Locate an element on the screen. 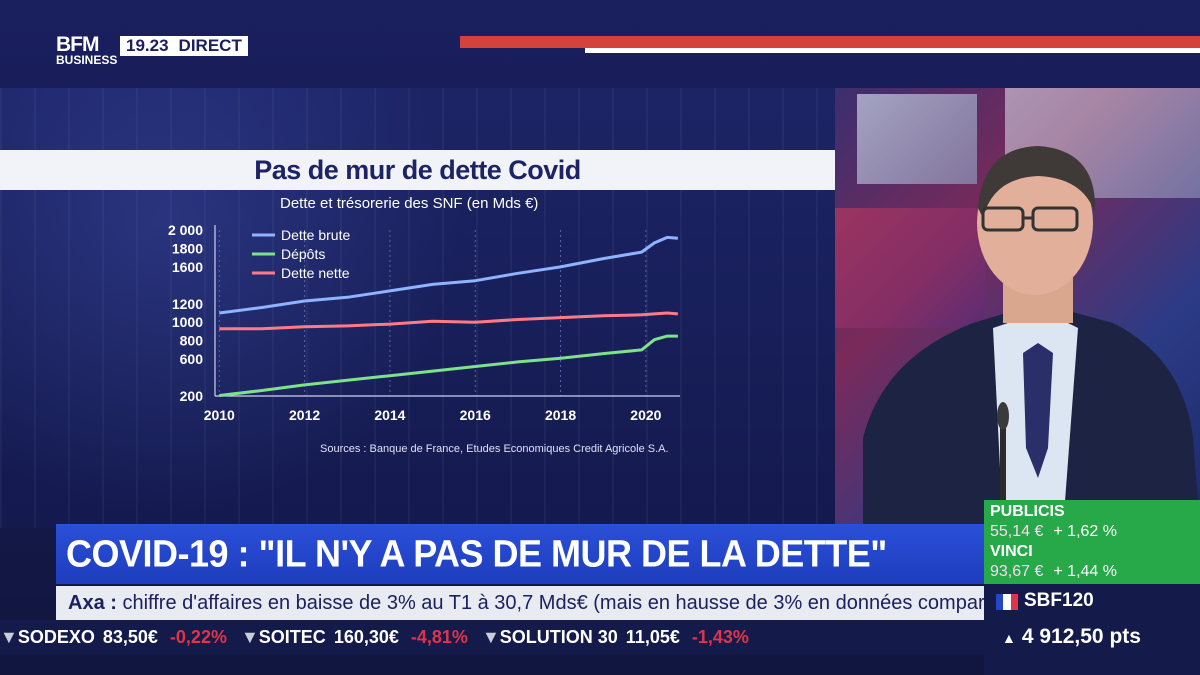 This screenshot has height=675, width=1200. mover-row: 55,14 € + 1,62 % is located at coordinates (1092, 532).